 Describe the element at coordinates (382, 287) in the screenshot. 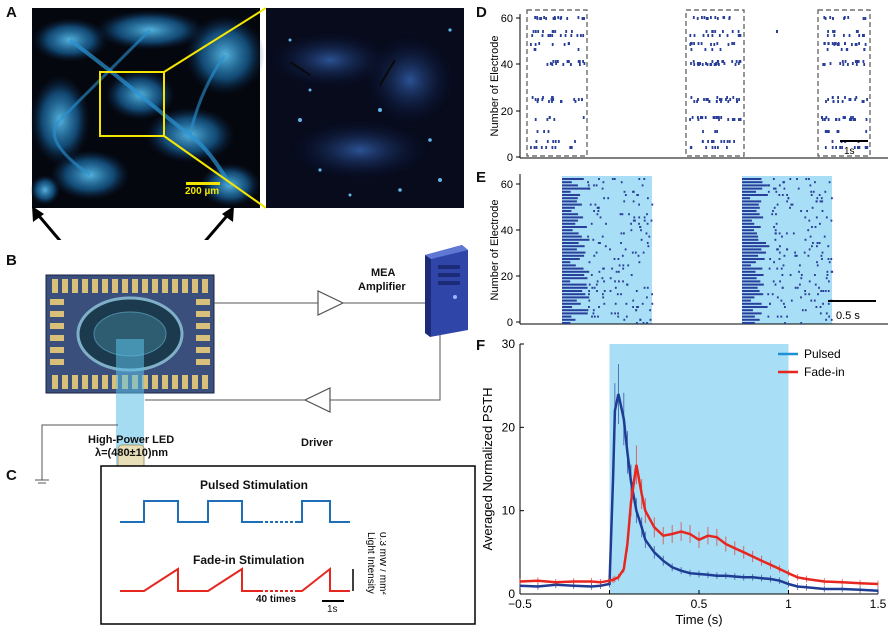

I see `amplifier-label-line2: Amplifier` at that location.